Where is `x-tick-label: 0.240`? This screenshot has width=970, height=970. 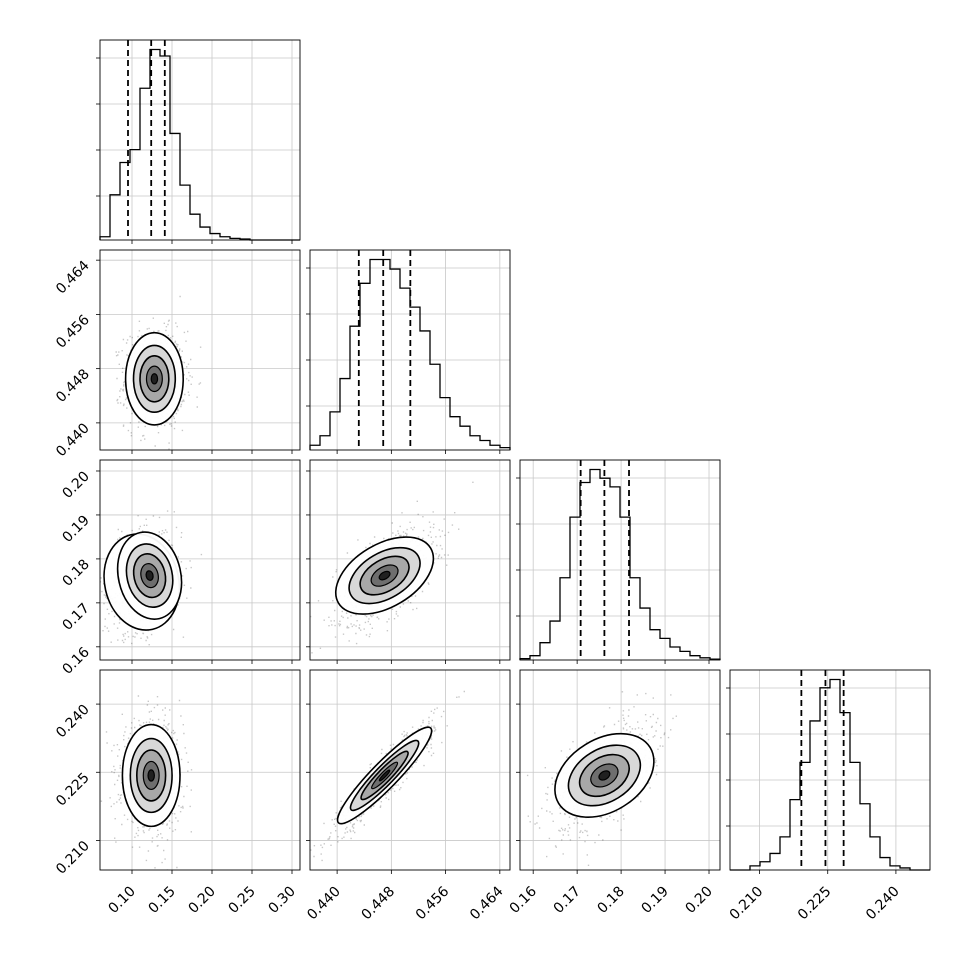 x-tick-label: 0.240 is located at coordinates (883, 904).